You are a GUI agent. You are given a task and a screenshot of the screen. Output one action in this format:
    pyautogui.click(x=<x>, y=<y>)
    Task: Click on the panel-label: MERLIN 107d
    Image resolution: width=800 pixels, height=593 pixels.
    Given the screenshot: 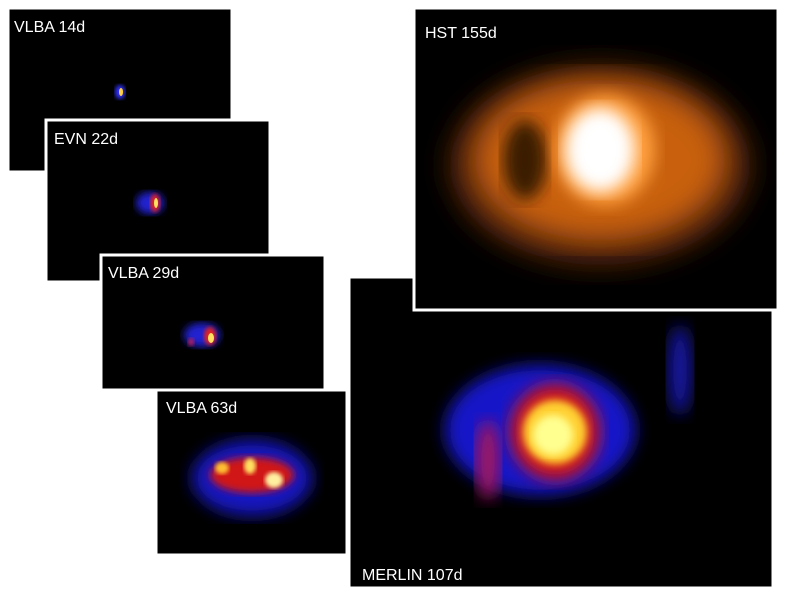 What is the action you would take?
    pyautogui.click(x=412, y=575)
    